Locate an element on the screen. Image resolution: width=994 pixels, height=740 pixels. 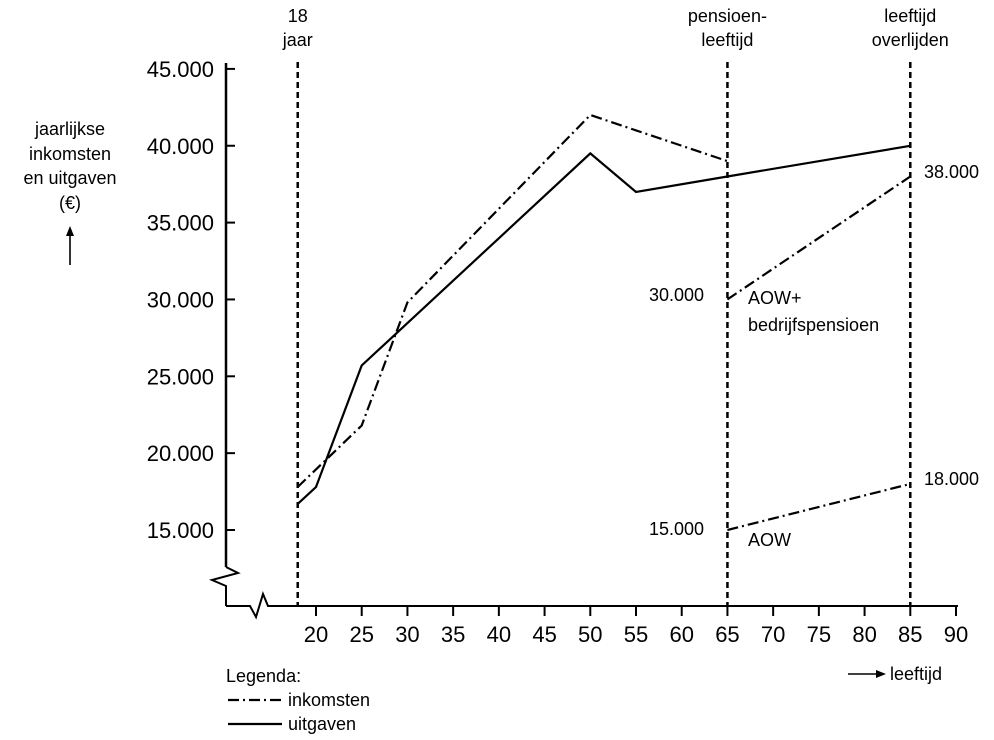
x-tick-label: 40 is located at coordinates (499, 634).